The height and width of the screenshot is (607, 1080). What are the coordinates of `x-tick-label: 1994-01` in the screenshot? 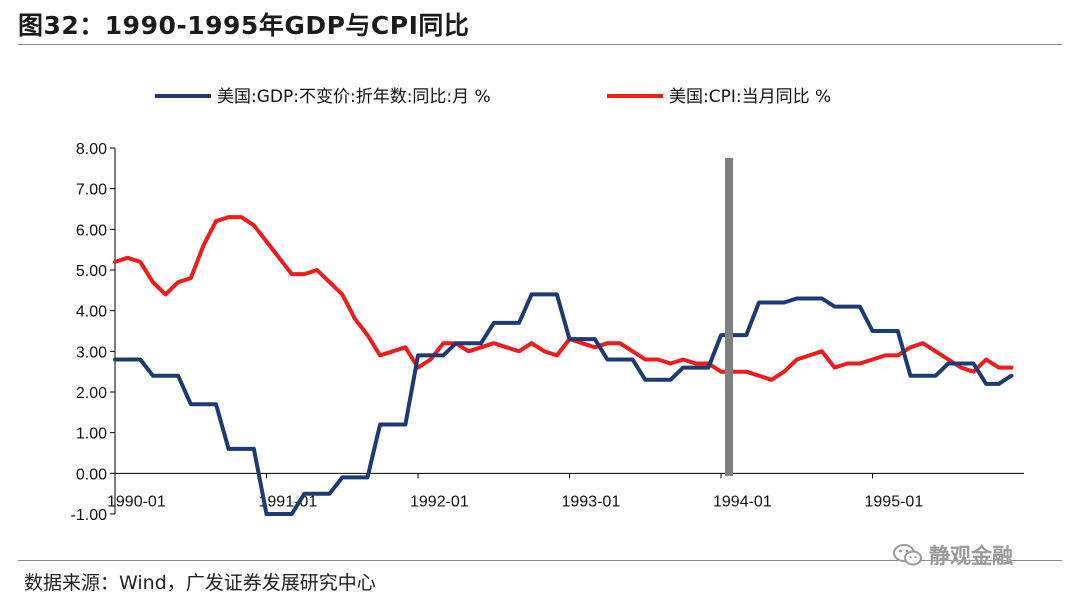 It's located at (742, 501).